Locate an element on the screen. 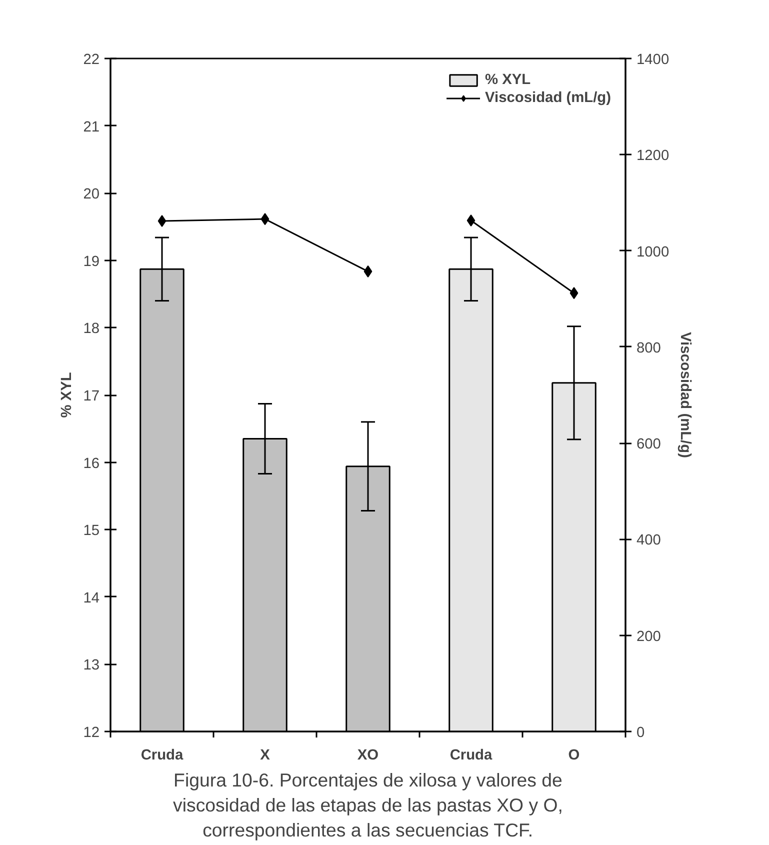 This screenshot has height=845, width=769. y2-tick-label: 400 is located at coordinates (648, 540).